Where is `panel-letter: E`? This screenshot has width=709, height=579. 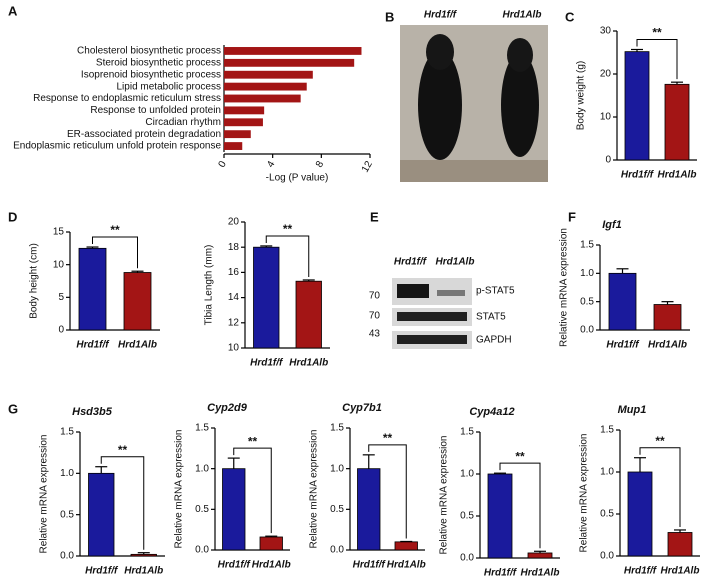 panel-letter: E is located at coordinates (374, 216).